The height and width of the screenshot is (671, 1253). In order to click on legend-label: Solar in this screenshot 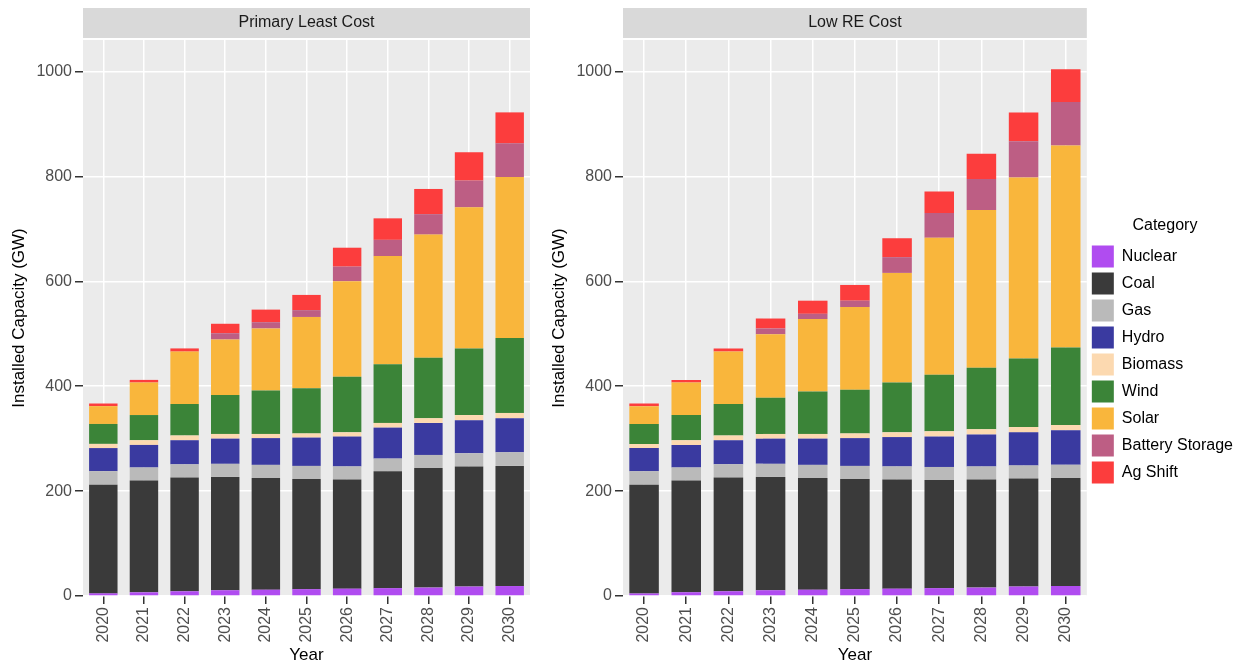, I will do `click(1140, 418)`.